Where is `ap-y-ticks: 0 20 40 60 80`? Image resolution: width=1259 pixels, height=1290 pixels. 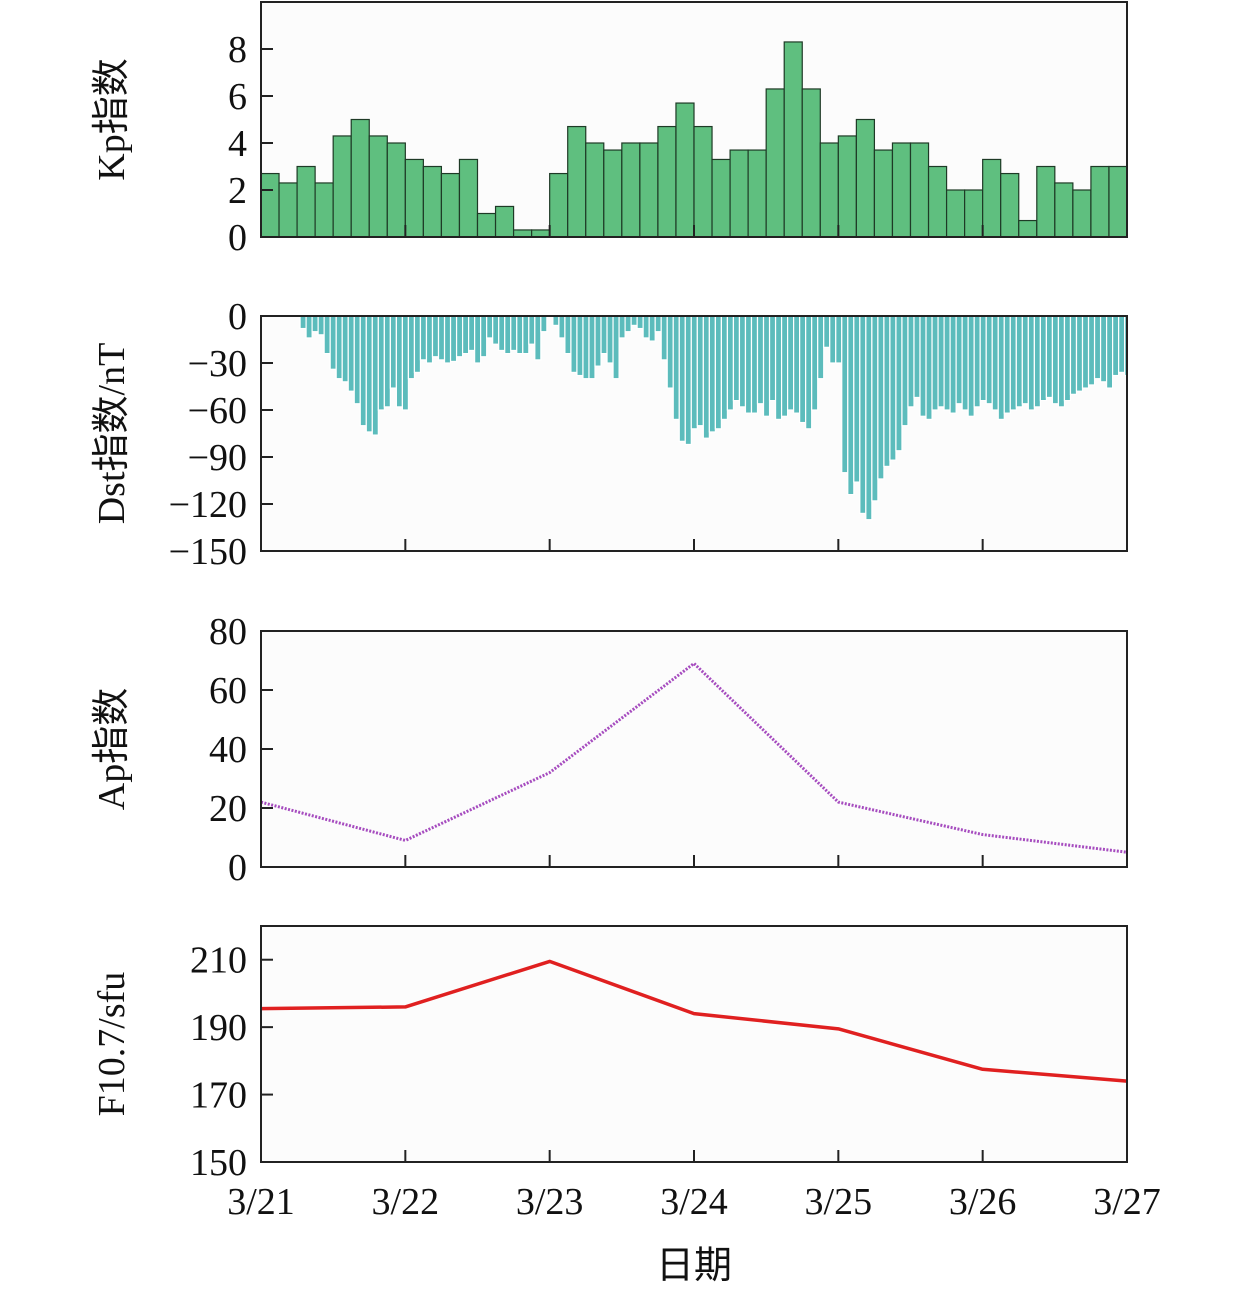 ap-y-ticks: 0 20 40 60 80 is located at coordinates (241, 750).